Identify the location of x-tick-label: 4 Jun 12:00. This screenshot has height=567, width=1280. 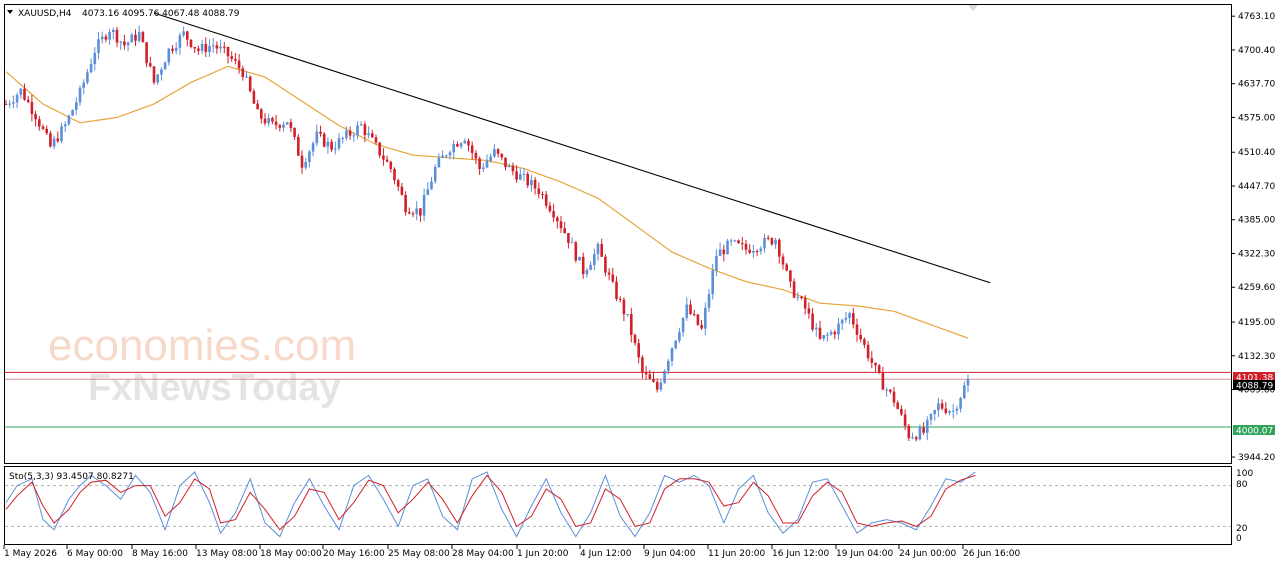
(606, 554).